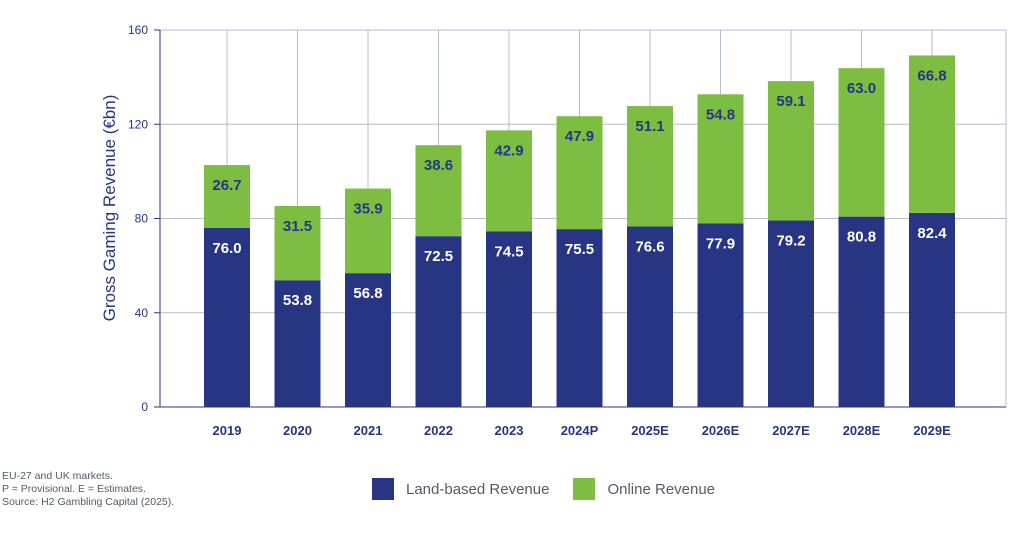 Image resolution: width=1024 pixels, height=541 pixels. I want to click on x-tick-label: 2027E, so click(791, 430).